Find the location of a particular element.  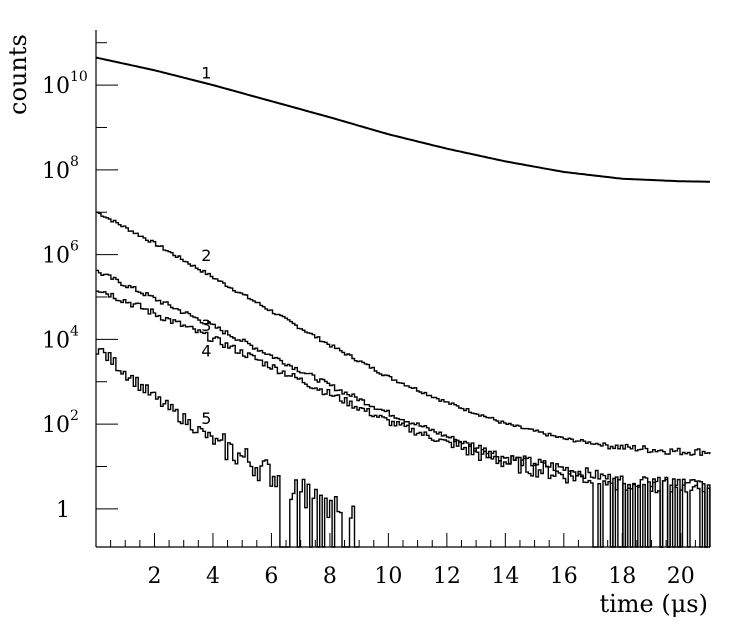

x-tick-label: 18 is located at coordinates (622, 576).